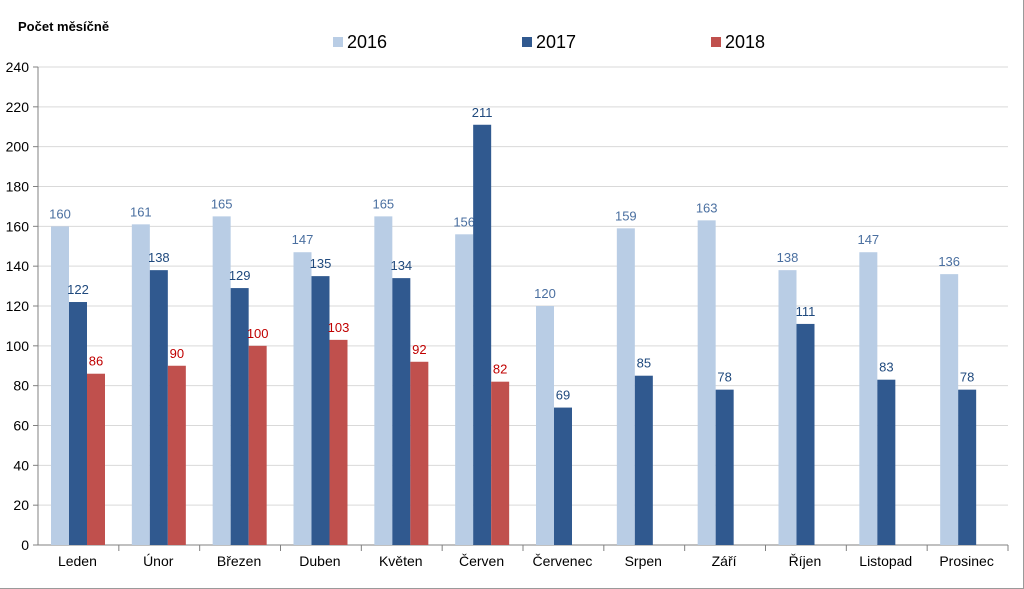  What do you see at coordinates (482, 112) in the screenshot?
I see `data-label-2017: 211` at bounding box center [482, 112].